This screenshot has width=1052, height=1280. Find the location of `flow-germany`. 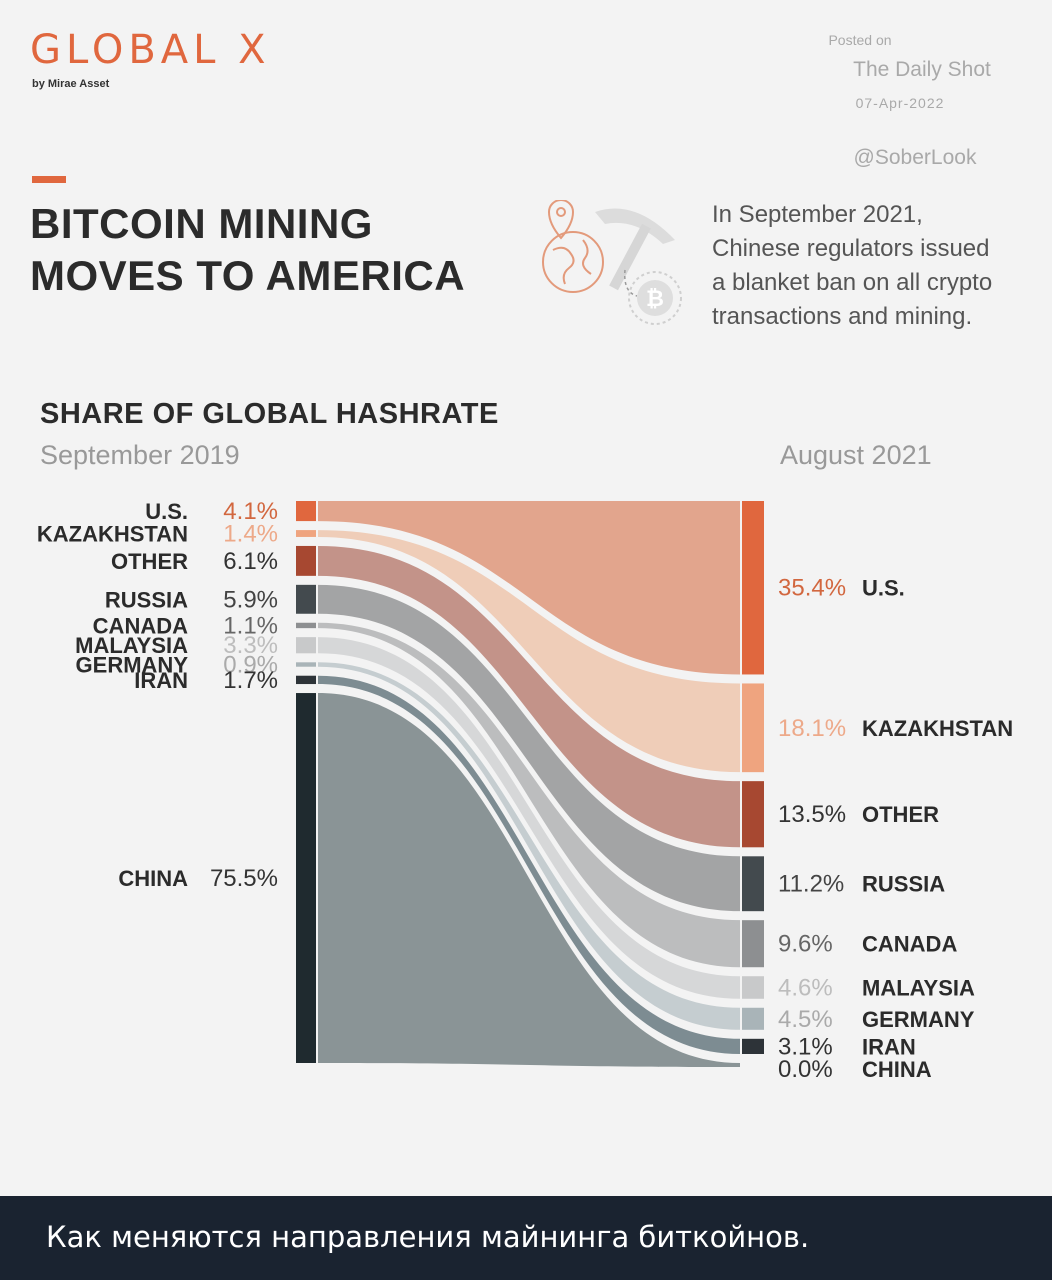

flow-germany is located at coordinates (529, 846).